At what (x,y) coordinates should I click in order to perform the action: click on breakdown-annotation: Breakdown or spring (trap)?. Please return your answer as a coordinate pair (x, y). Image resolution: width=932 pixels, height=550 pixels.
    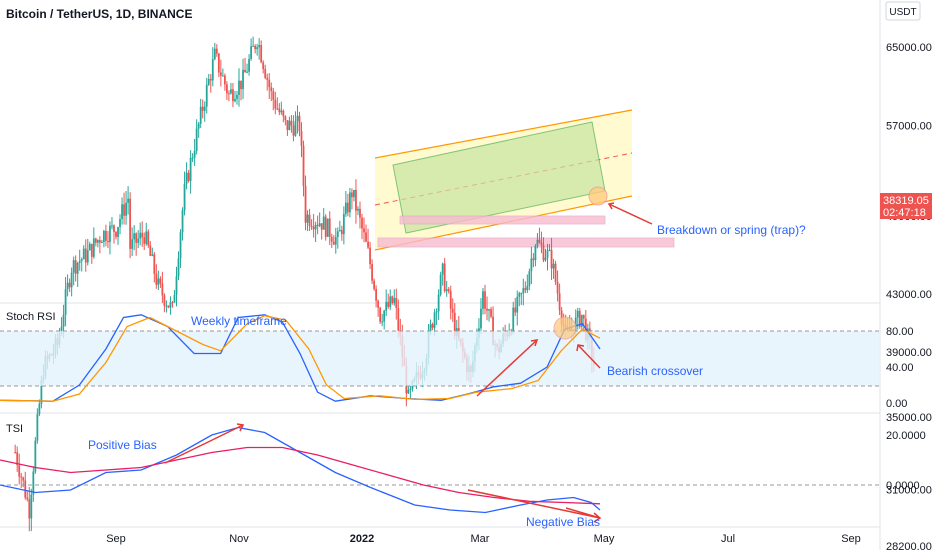
    Looking at the image, I should click on (731, 230).